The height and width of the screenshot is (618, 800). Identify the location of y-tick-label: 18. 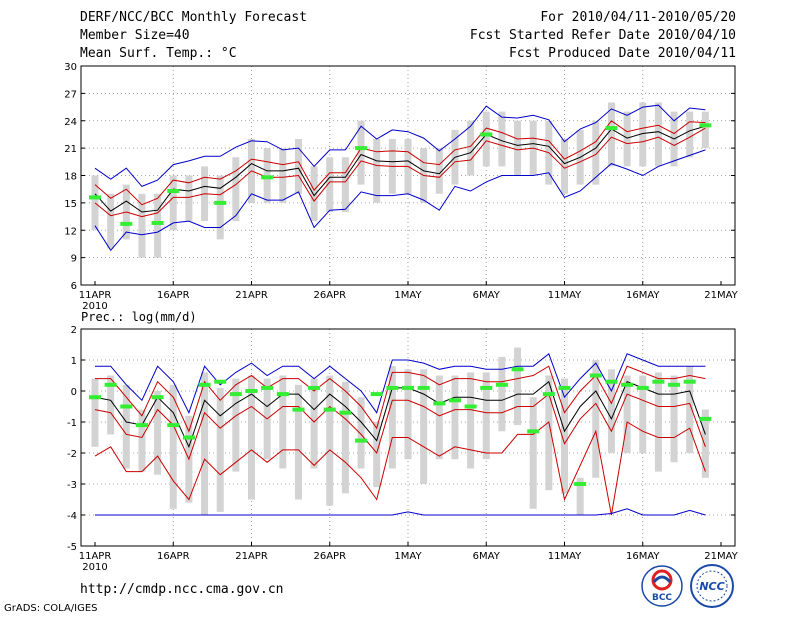
(70, 177).